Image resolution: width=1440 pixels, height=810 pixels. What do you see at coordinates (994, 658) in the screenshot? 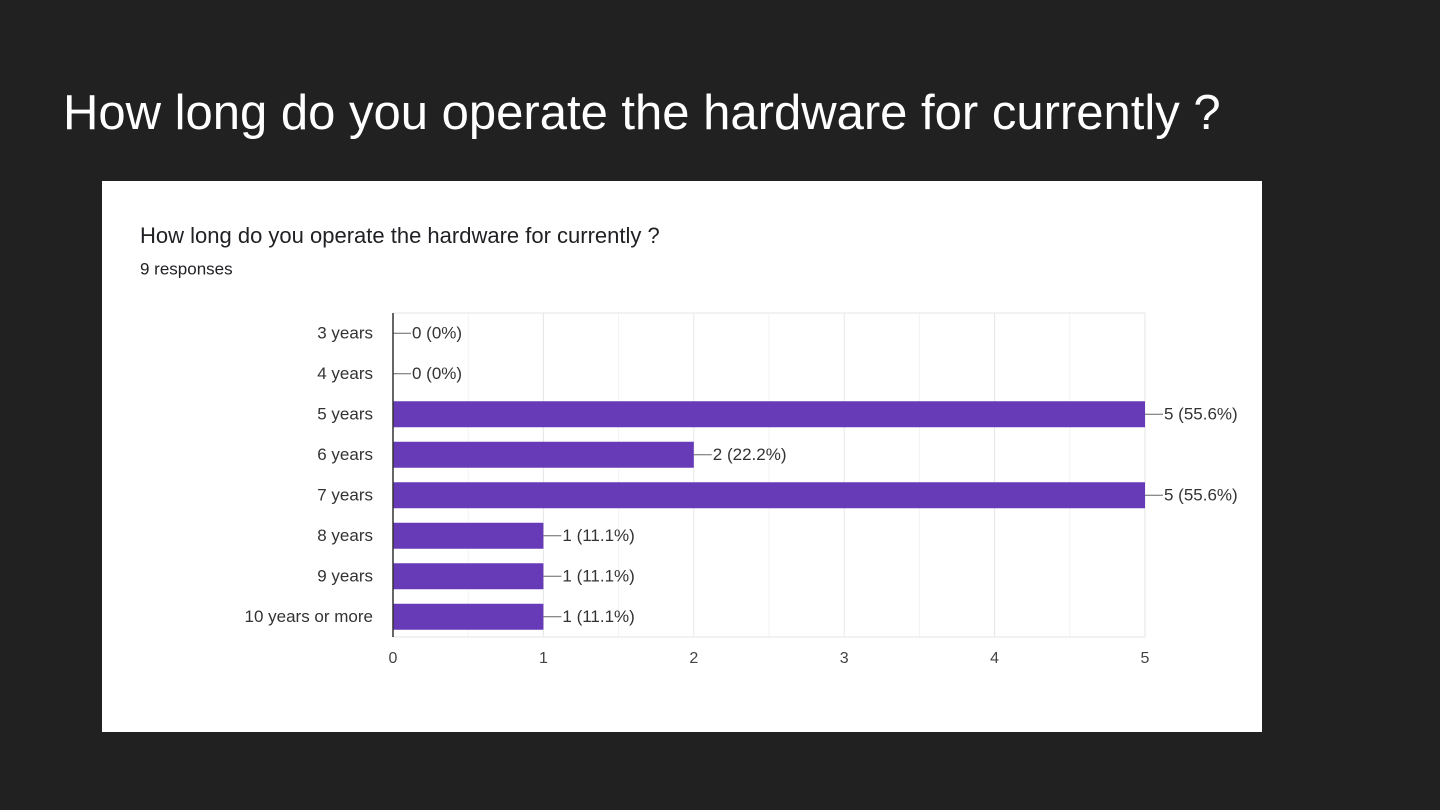
I see `x-tick-label: 4` at bounding box center [994, 658].